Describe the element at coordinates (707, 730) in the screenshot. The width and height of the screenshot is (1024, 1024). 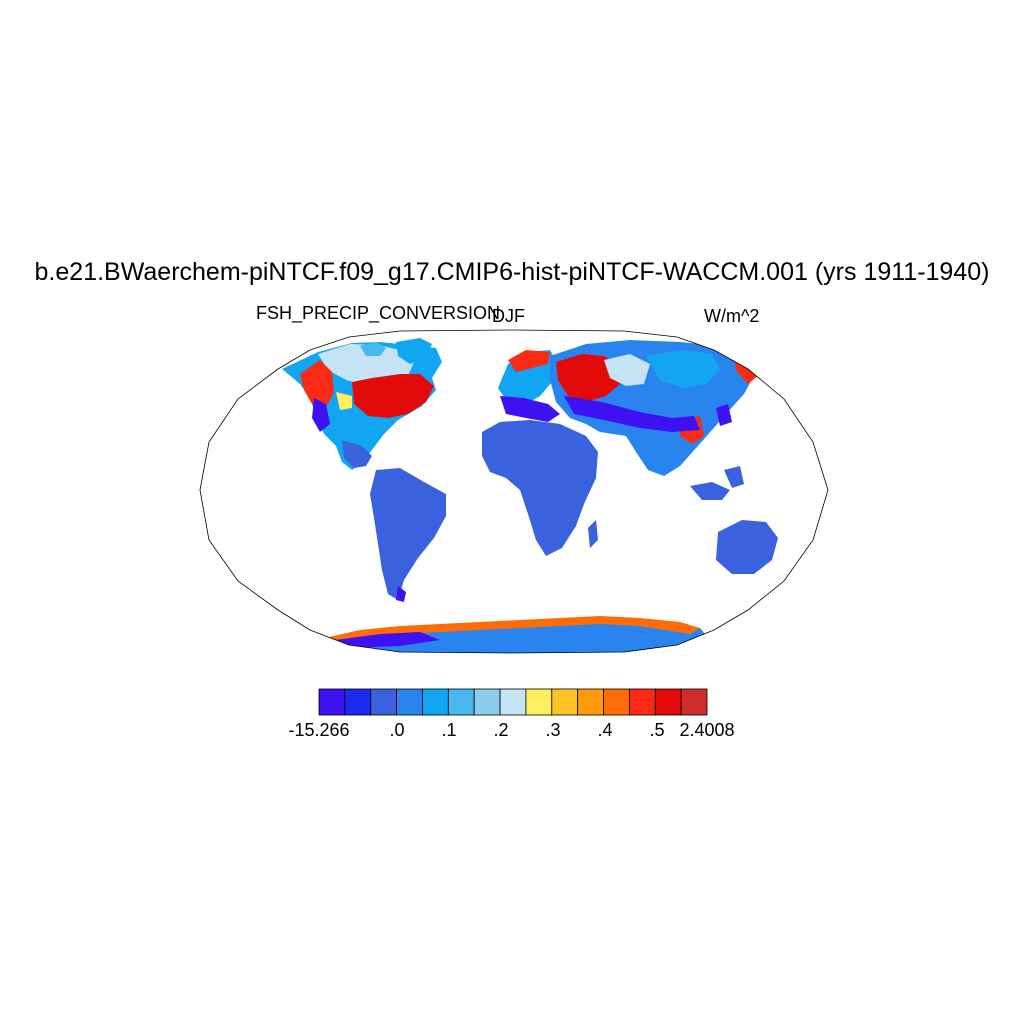
I see `colorbar-tick-label: 2.4008` at that location.